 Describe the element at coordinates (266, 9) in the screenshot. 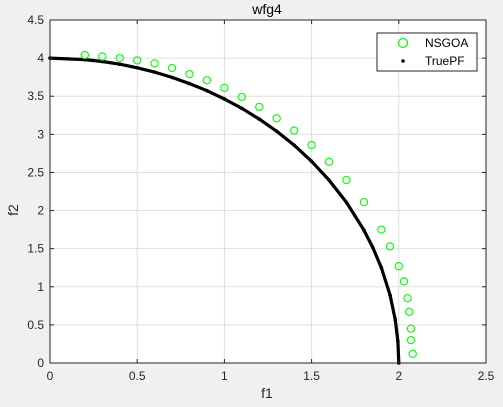

I see `chart-title: wfg4` at that location.